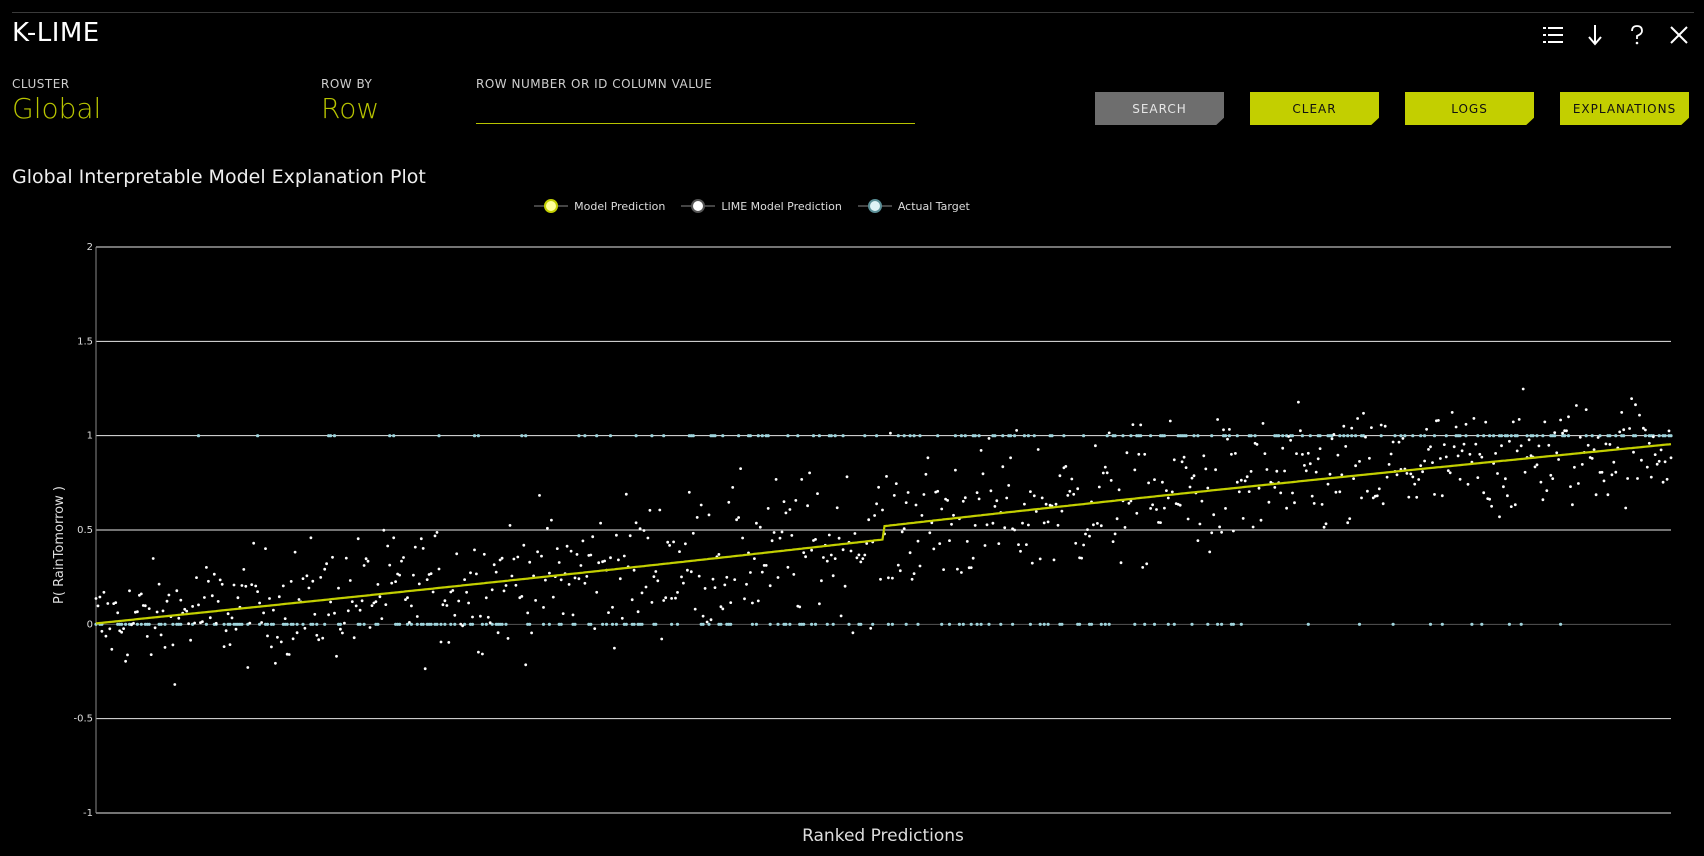  What do you see at coordinates (1637, 35) in the screenshot?
I see `help-icon` at bounding box center [1637, 35].